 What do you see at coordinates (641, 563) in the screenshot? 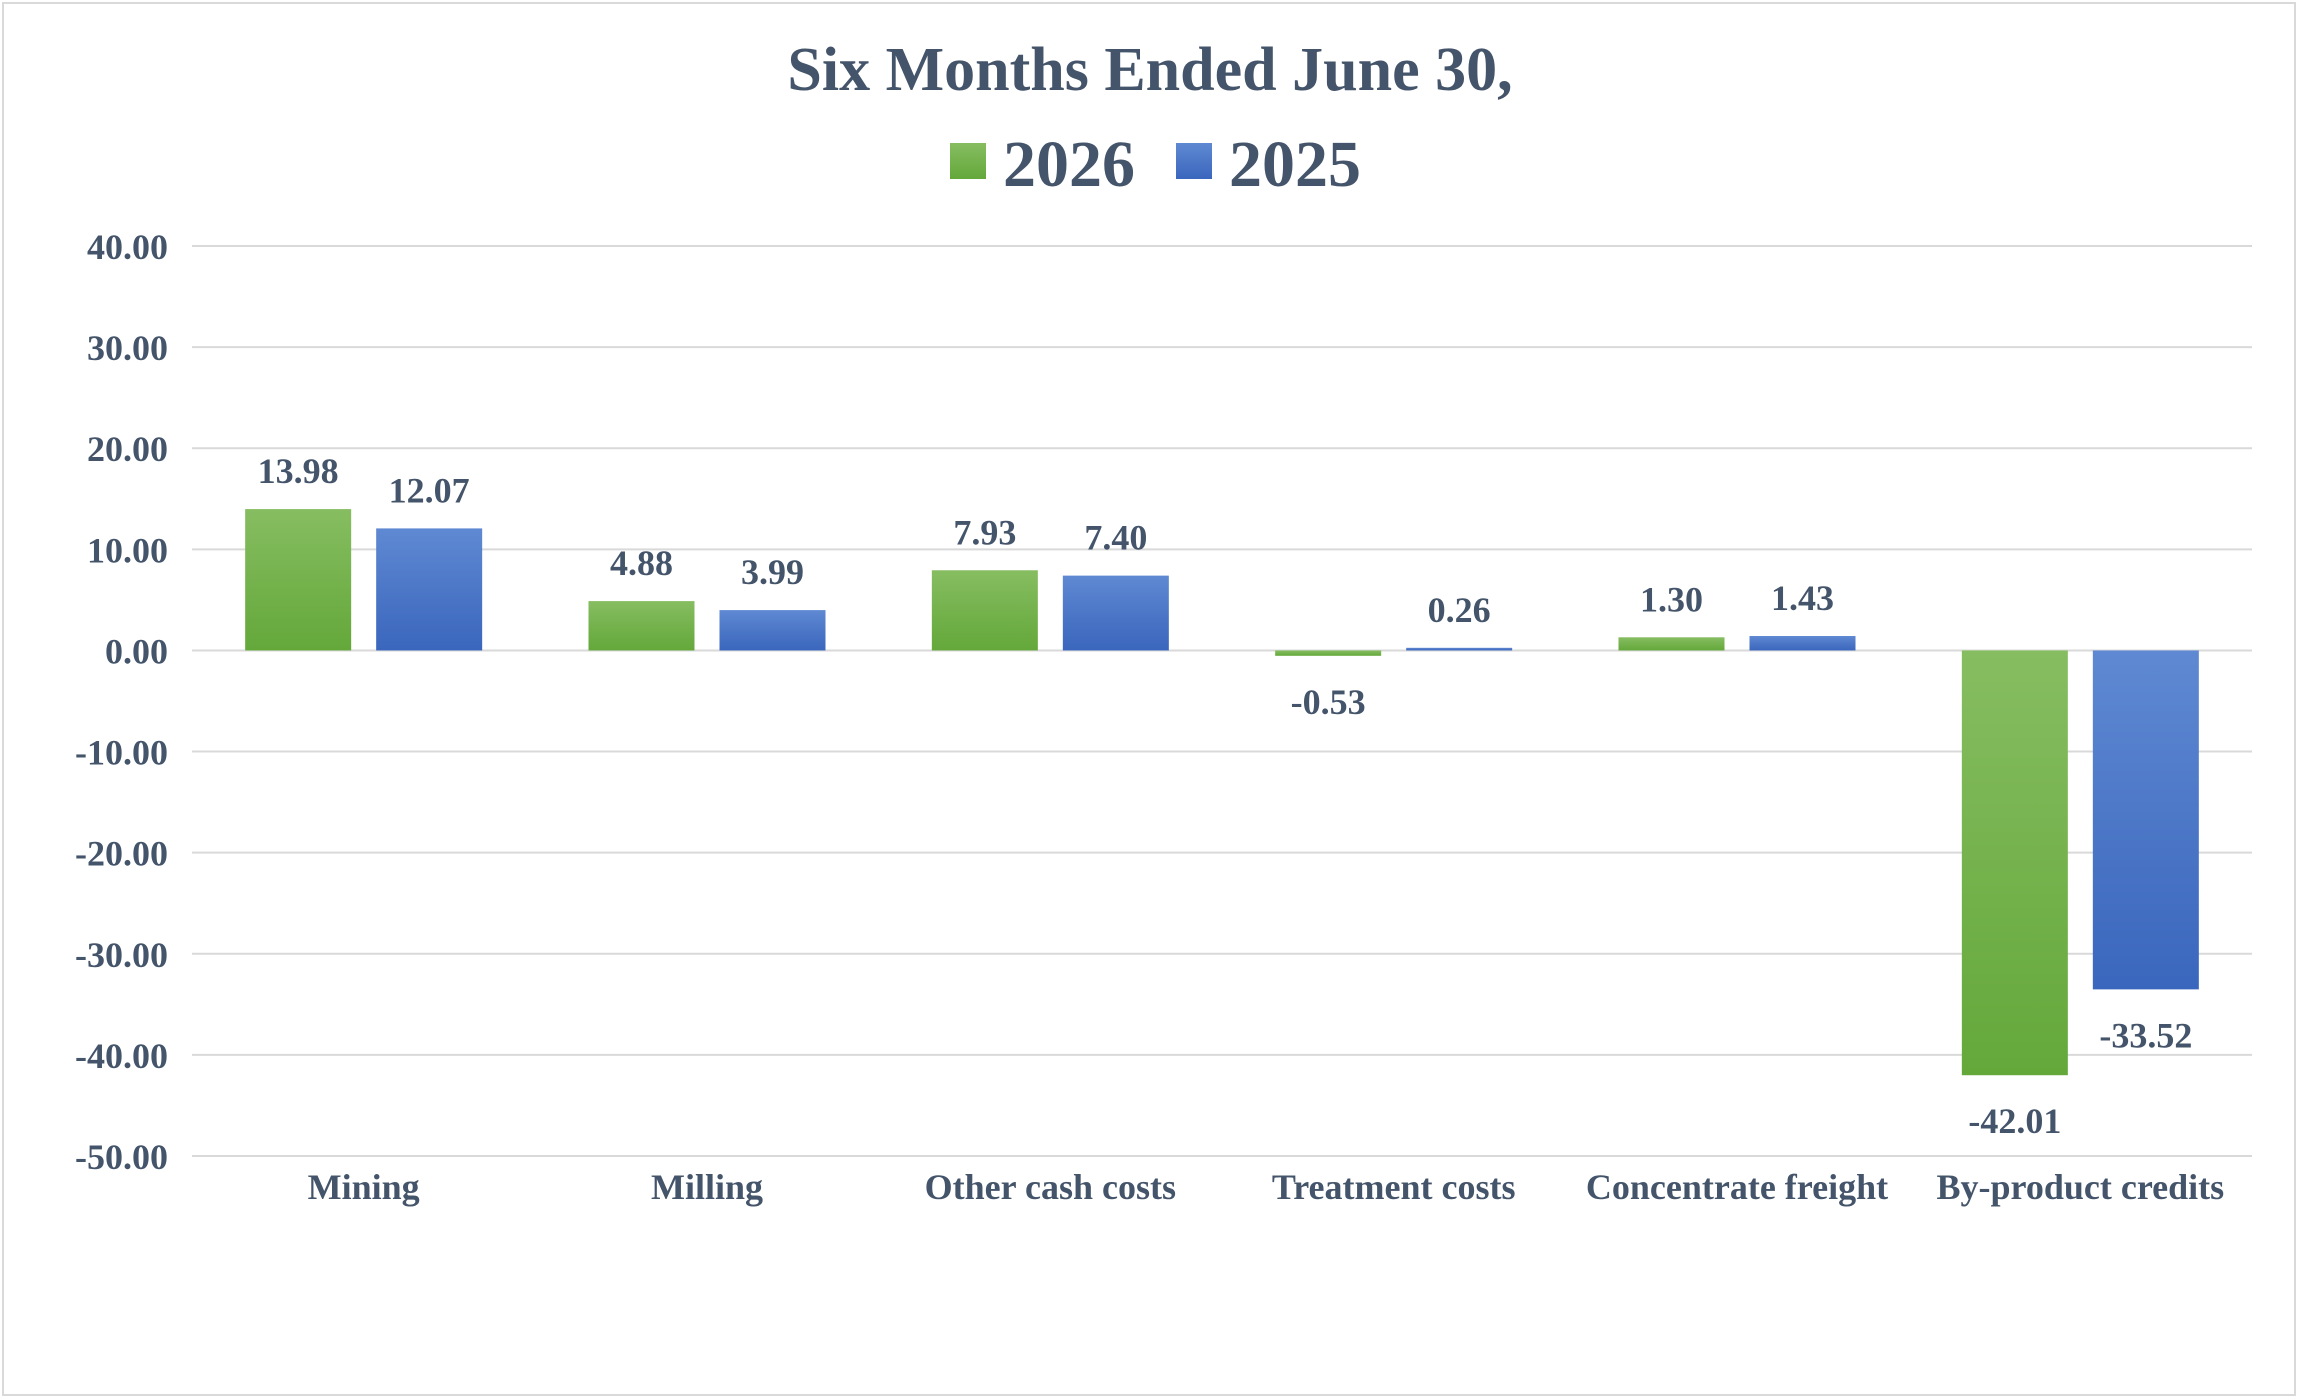
I see `data-label-2026-1: 4.88` at bounding box center [641, 563].